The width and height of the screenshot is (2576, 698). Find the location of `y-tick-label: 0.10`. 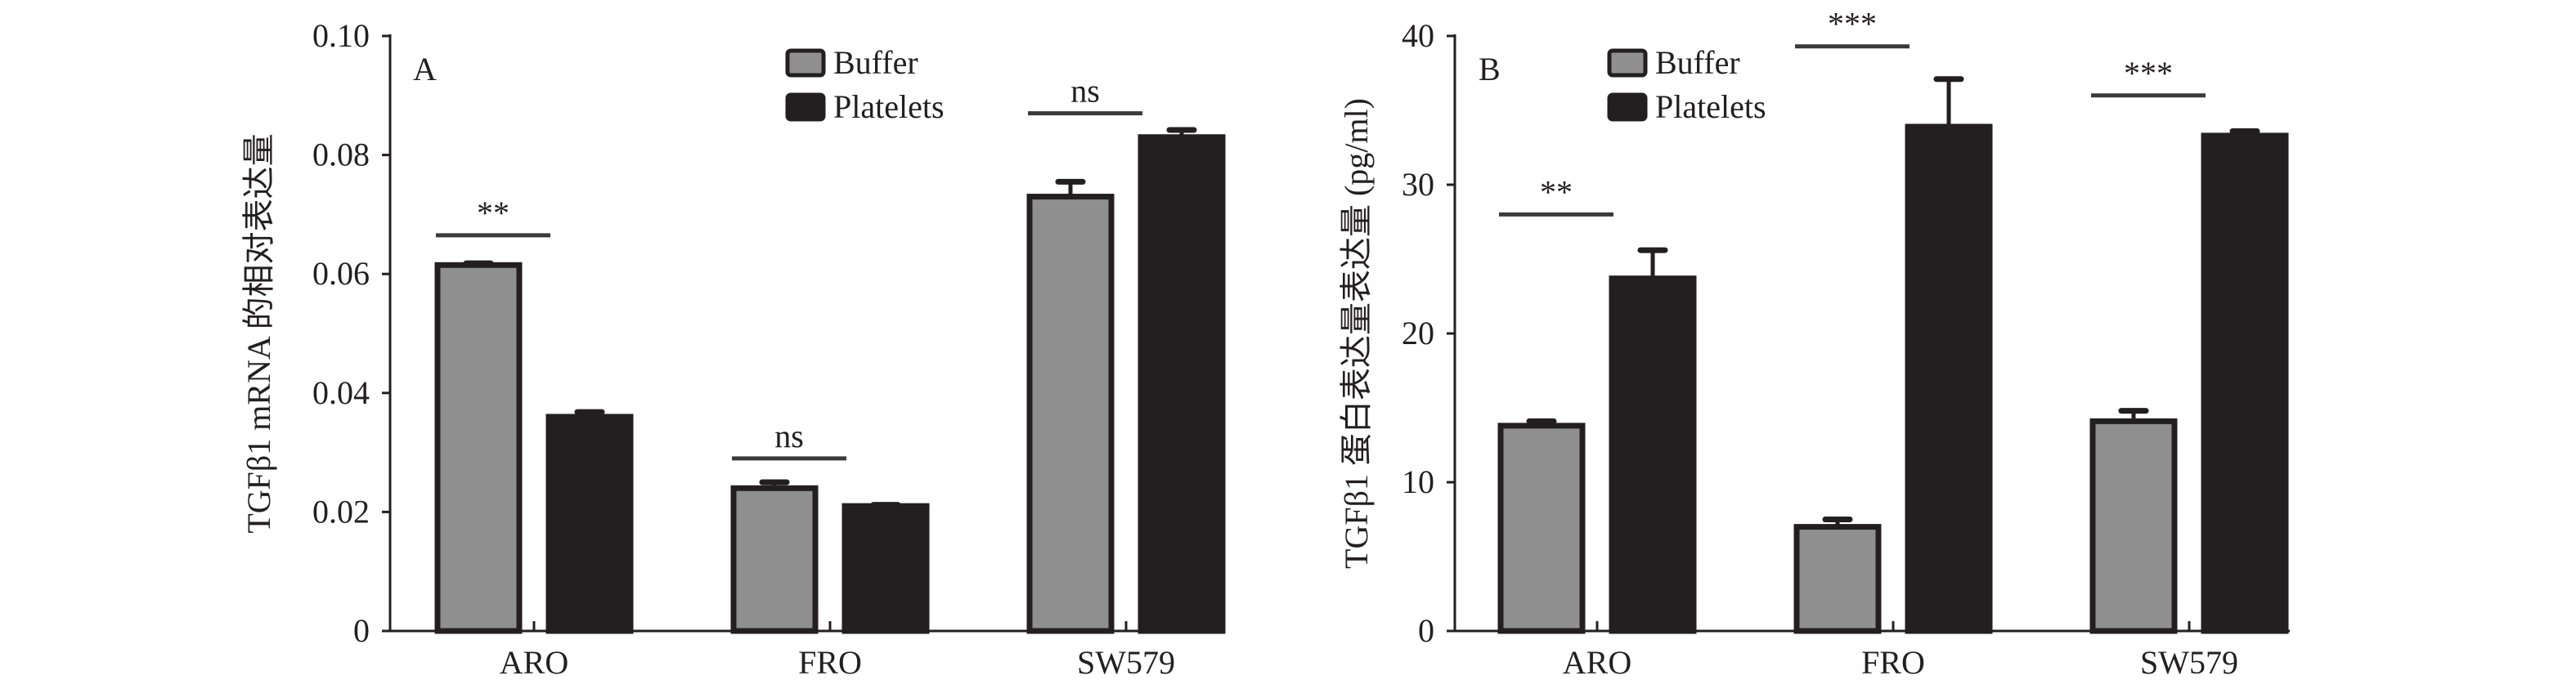

y-tick-label: 0.10 is located at coordinates (341, 35).